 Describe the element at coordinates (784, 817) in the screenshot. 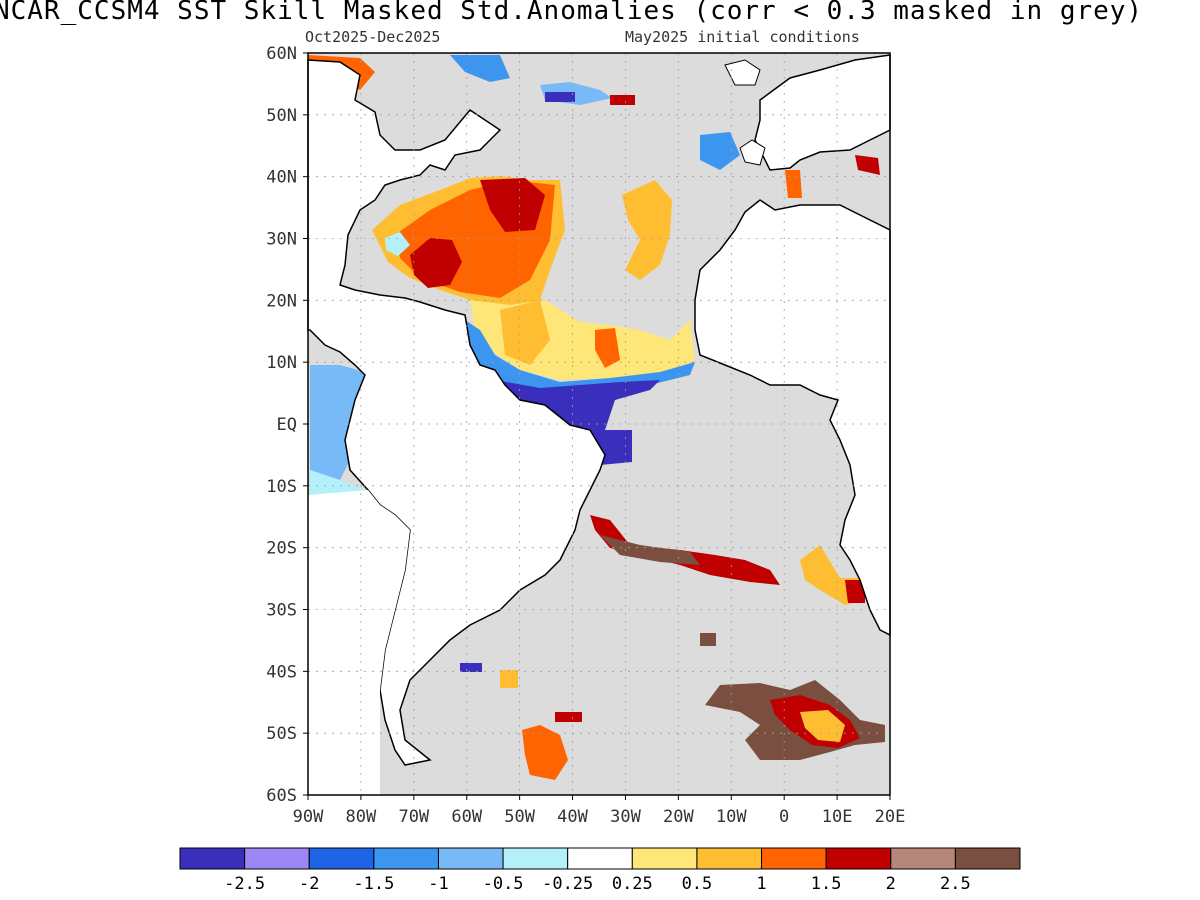

I see `lon-tick-label: 0` at that location.